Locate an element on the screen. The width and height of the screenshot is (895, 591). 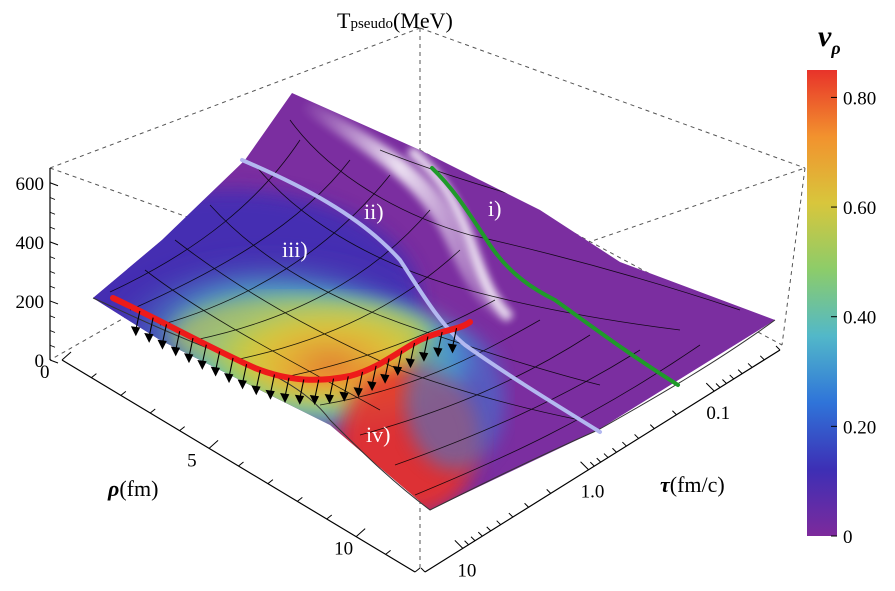
colorbar-title-symbol: v is located at coordinates (825, 36).